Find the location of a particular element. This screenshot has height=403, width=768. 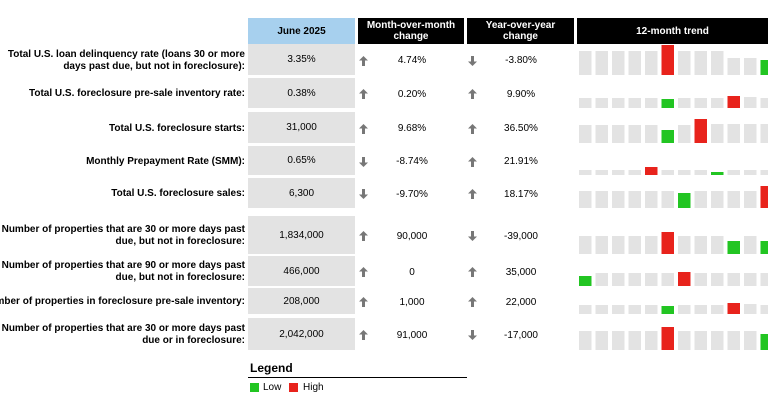

mom-value: 0.20% is located at coordinates (412, 94).